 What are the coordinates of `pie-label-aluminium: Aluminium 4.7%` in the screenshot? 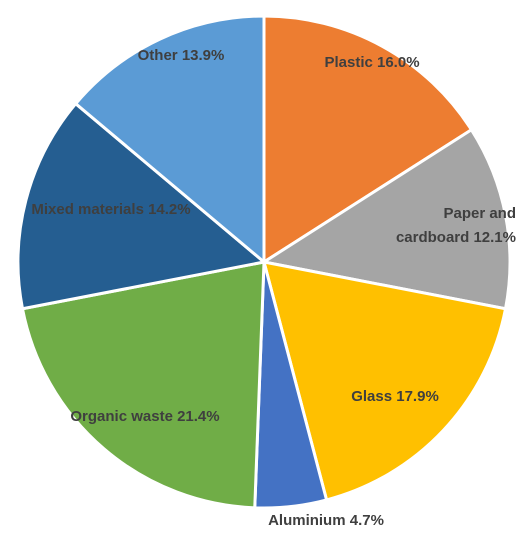 It's located at (326, 520).